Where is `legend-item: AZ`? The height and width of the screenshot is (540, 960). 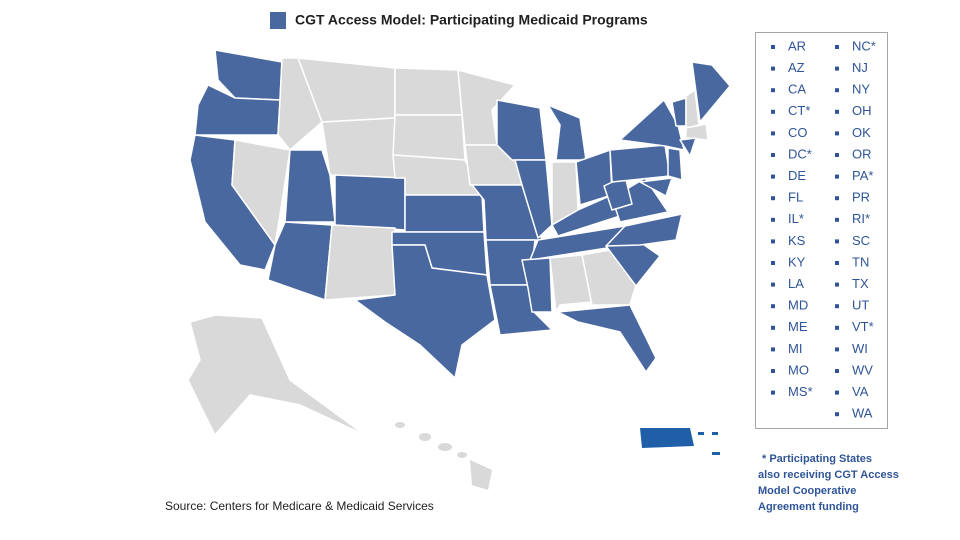 legend-item: AZ is located at coordinates (796, 67).